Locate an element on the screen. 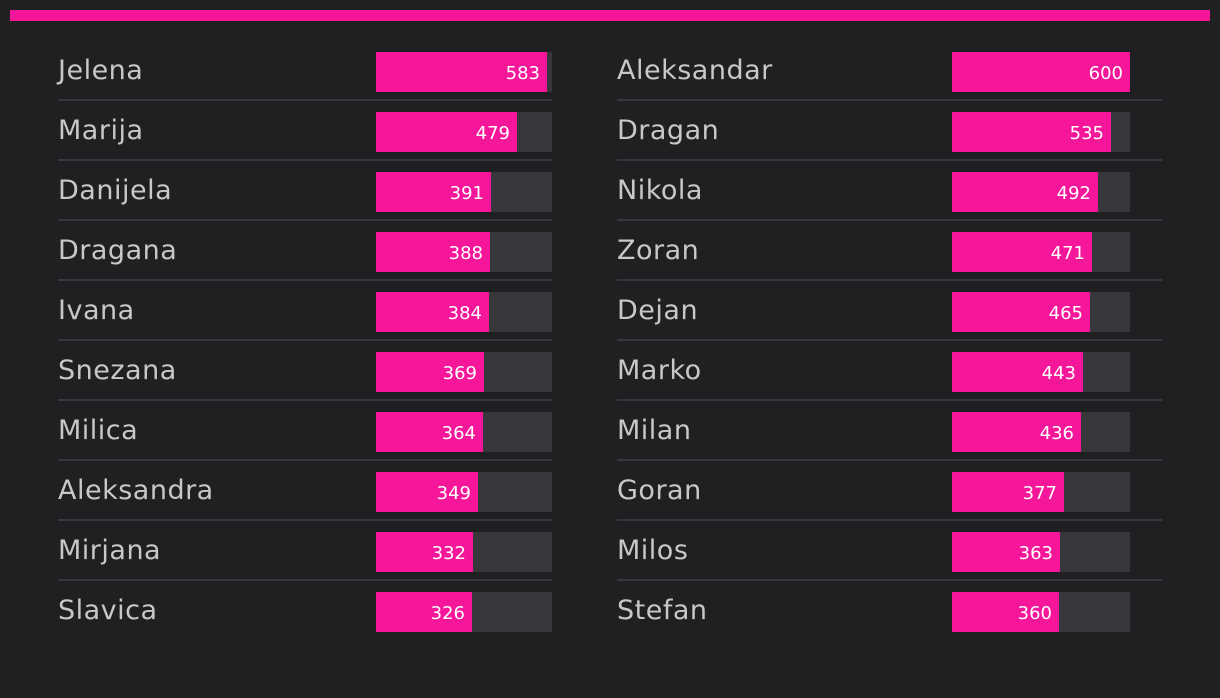 The width and height of the screenshot is (1220, 698). bar-category-label: Marko is located at coordinates (659, 370).